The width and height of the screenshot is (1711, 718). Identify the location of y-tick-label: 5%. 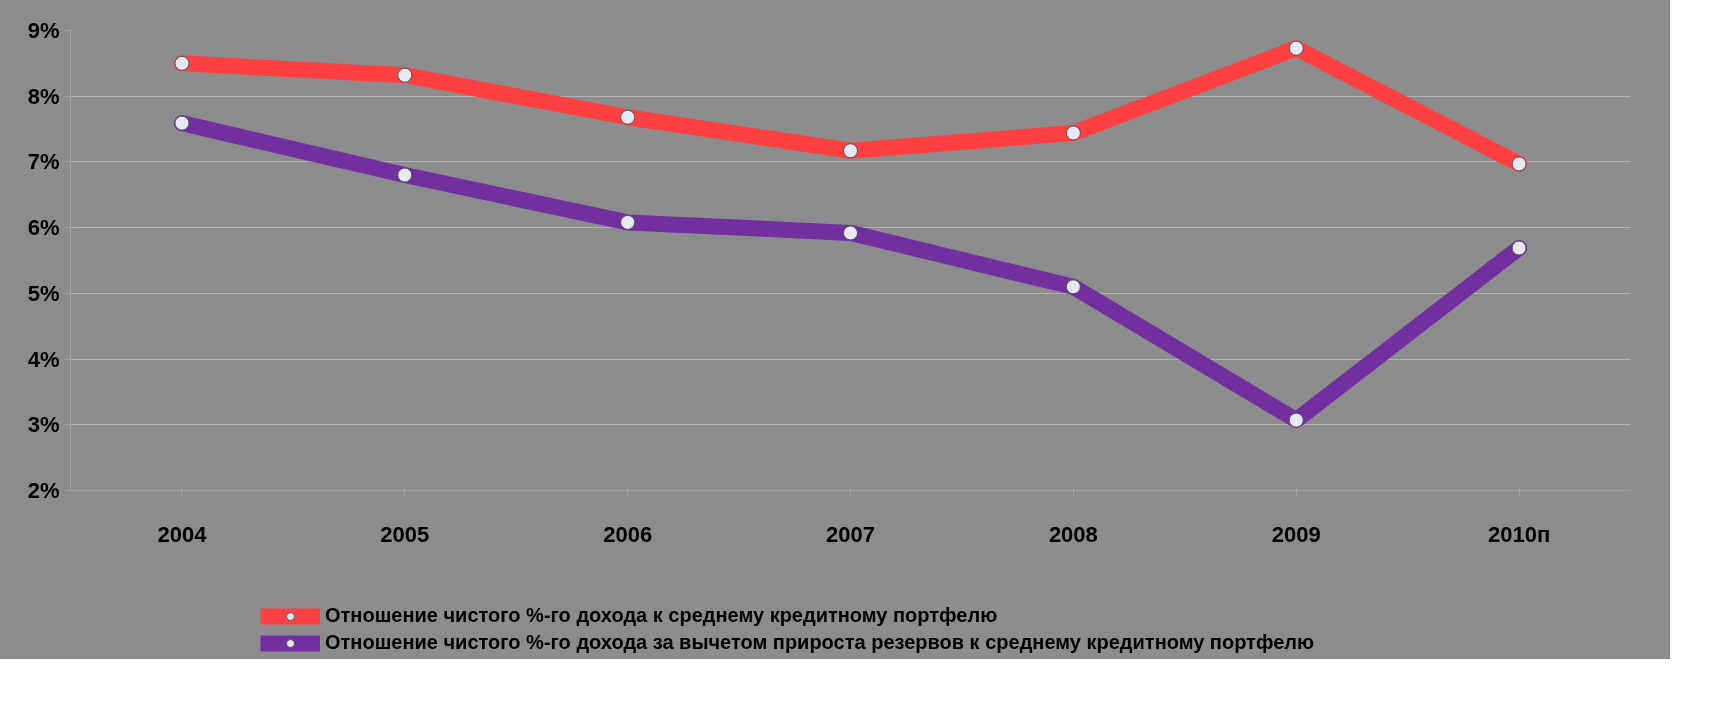
(43, 293).